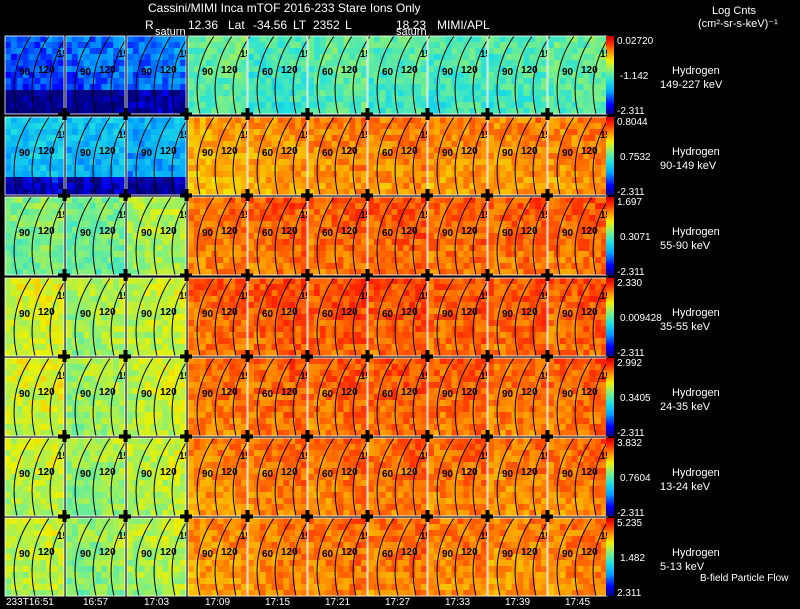 The height and width of the screenshot is (609, 800). Describe the element at coordinates (518, 236) in the screenshot. I see `panel-r2-c8` at that location.